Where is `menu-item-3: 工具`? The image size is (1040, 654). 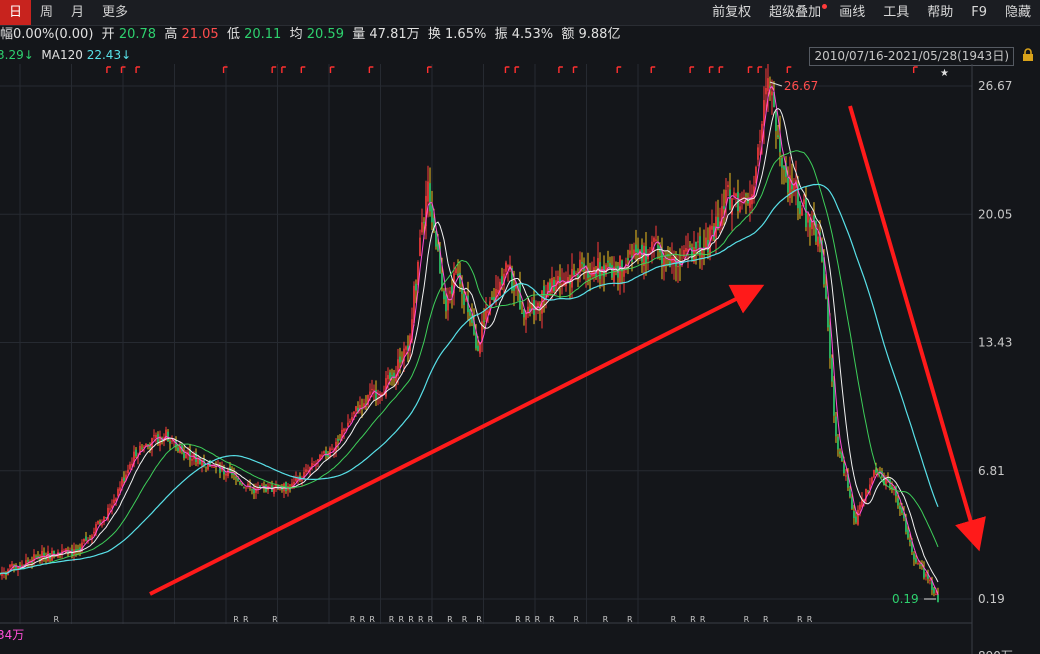 menu-item-3: 工具 is located at coordinates (896, 12).